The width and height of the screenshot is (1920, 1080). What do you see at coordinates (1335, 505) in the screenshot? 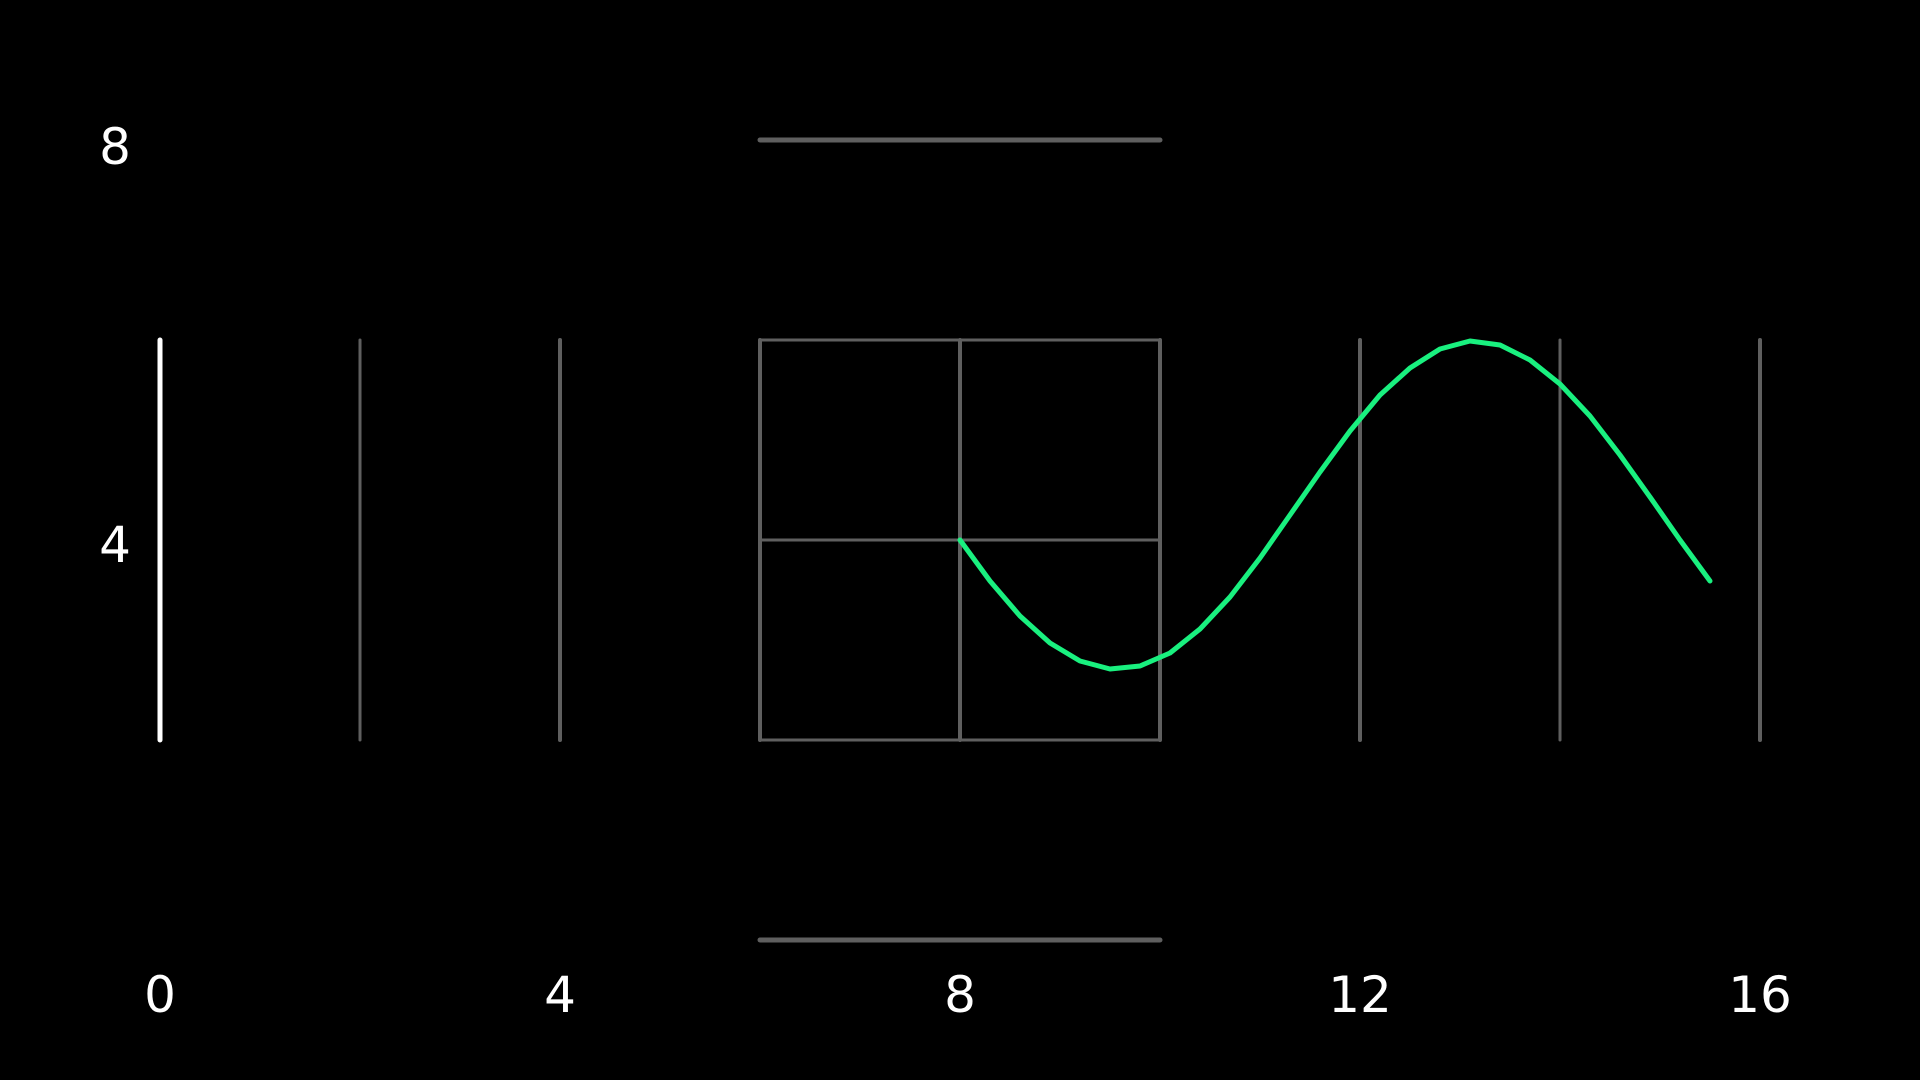
I see `series-line` at bounding box center [1335, 505].